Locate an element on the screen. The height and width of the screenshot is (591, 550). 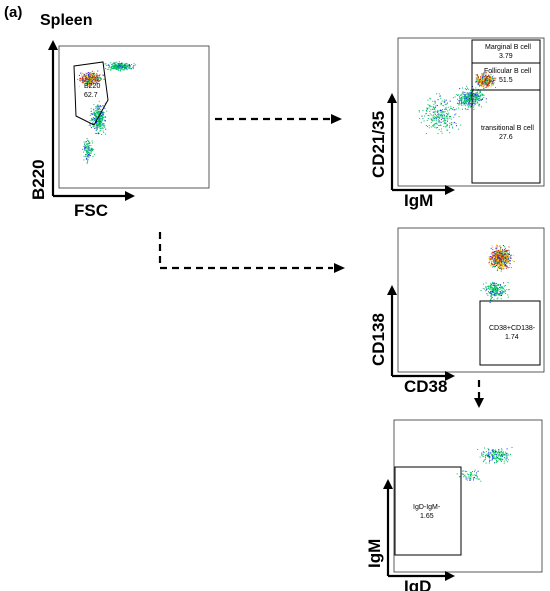
x-axis-title: IgD is located at coordinates (417, 584).